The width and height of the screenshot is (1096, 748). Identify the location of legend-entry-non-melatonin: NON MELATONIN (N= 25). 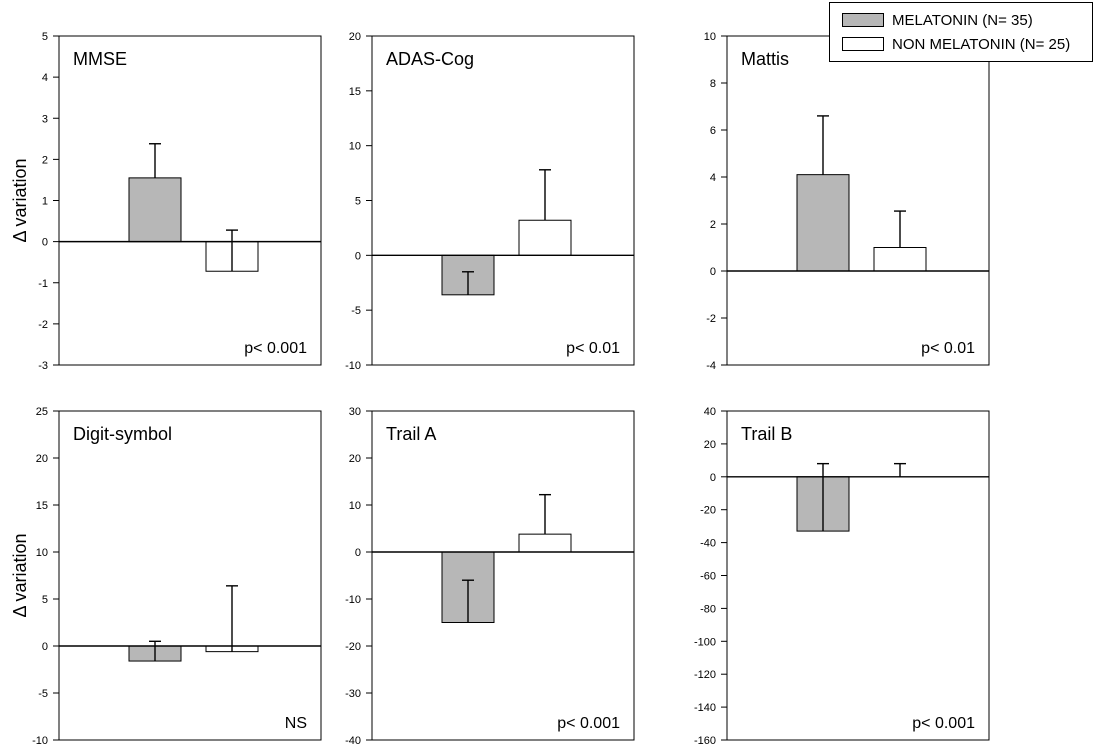
(956, 44).